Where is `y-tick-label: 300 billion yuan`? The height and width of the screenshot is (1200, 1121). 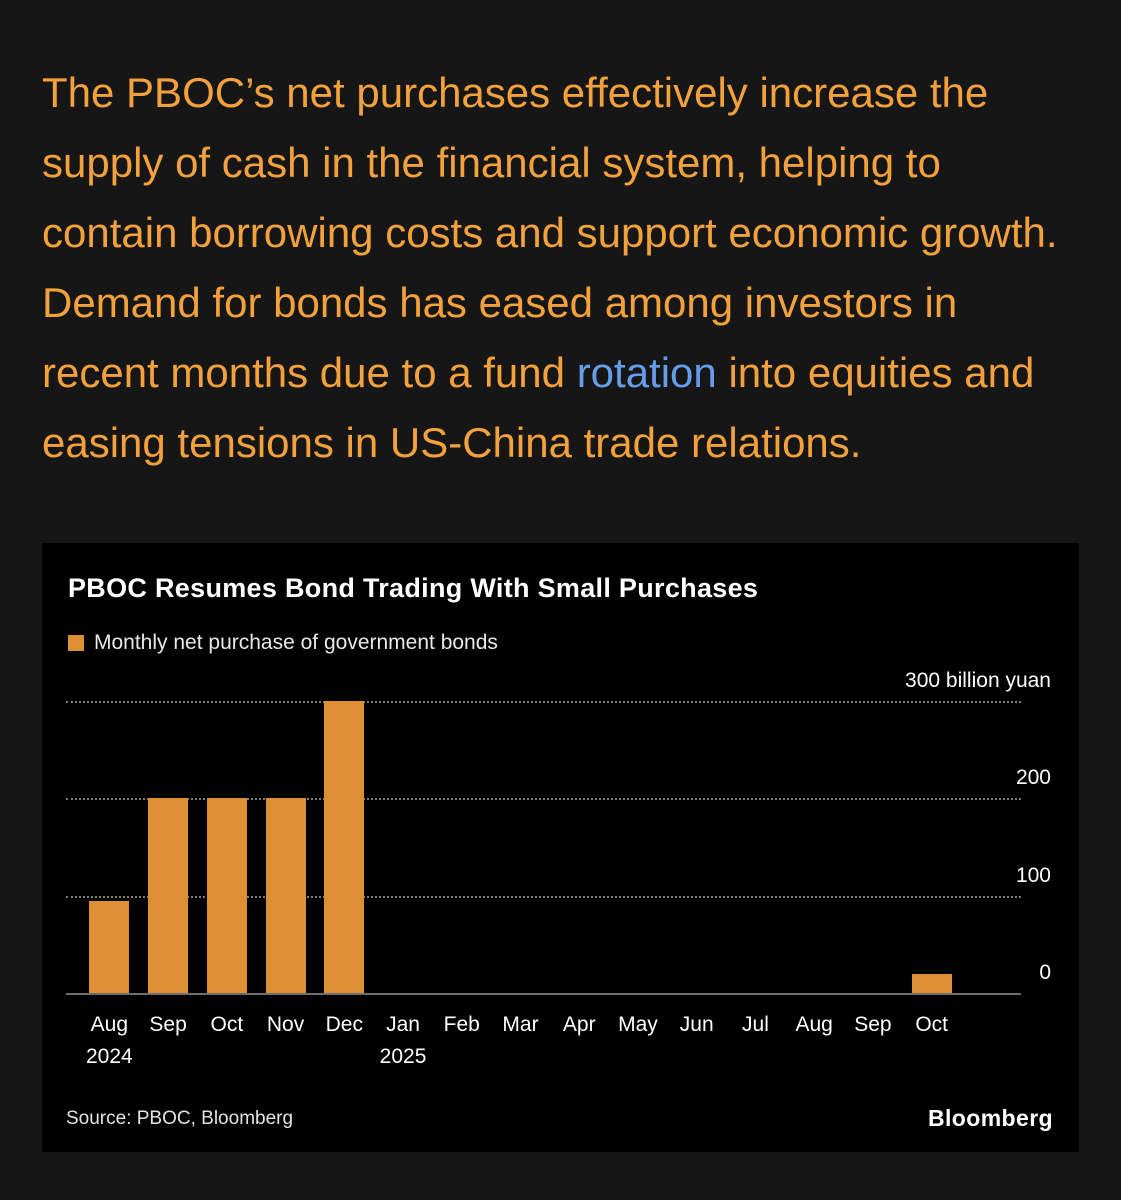 y-tick-label: 300 billion yuan is located at coordinates (978, 680).